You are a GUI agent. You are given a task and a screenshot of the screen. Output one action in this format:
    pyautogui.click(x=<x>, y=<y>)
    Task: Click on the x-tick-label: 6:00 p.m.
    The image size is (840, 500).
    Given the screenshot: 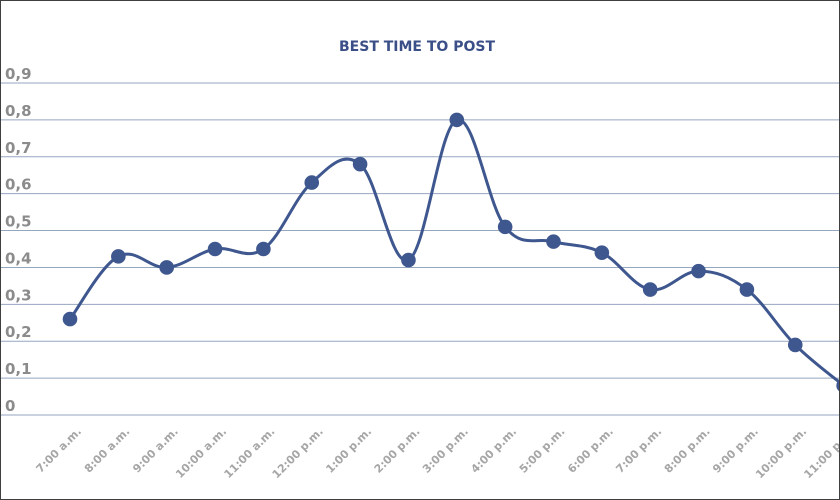 What is the action you would take?
    pyautogui.click(x=590, y=450)
    